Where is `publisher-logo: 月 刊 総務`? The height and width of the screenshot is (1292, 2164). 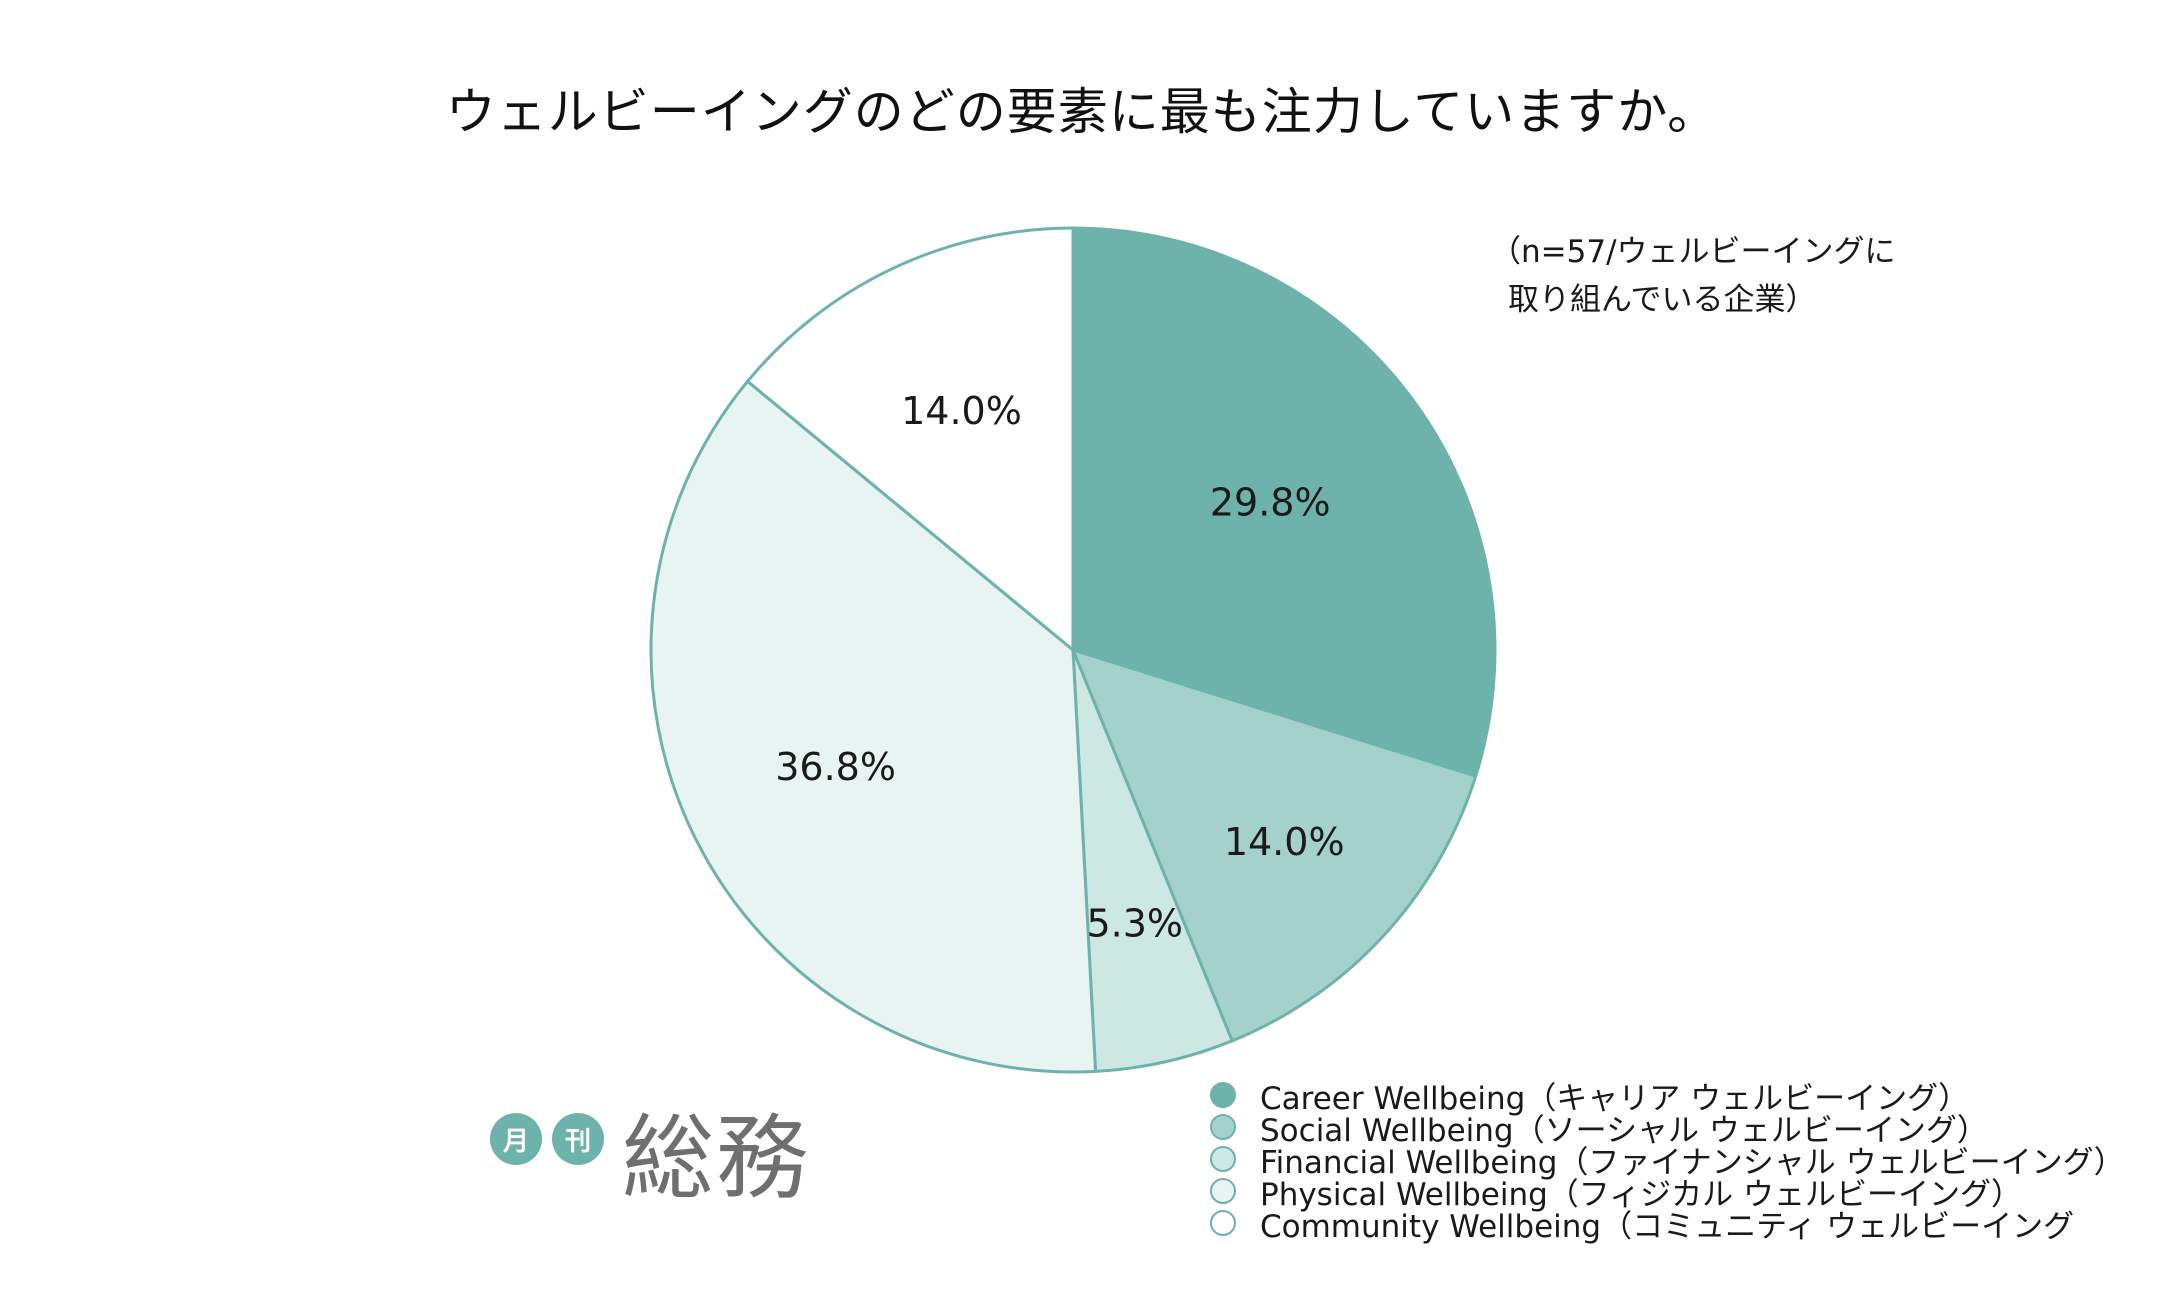
publisher-logo: 月 刊 総務 is located at coordinates (650, 1160).